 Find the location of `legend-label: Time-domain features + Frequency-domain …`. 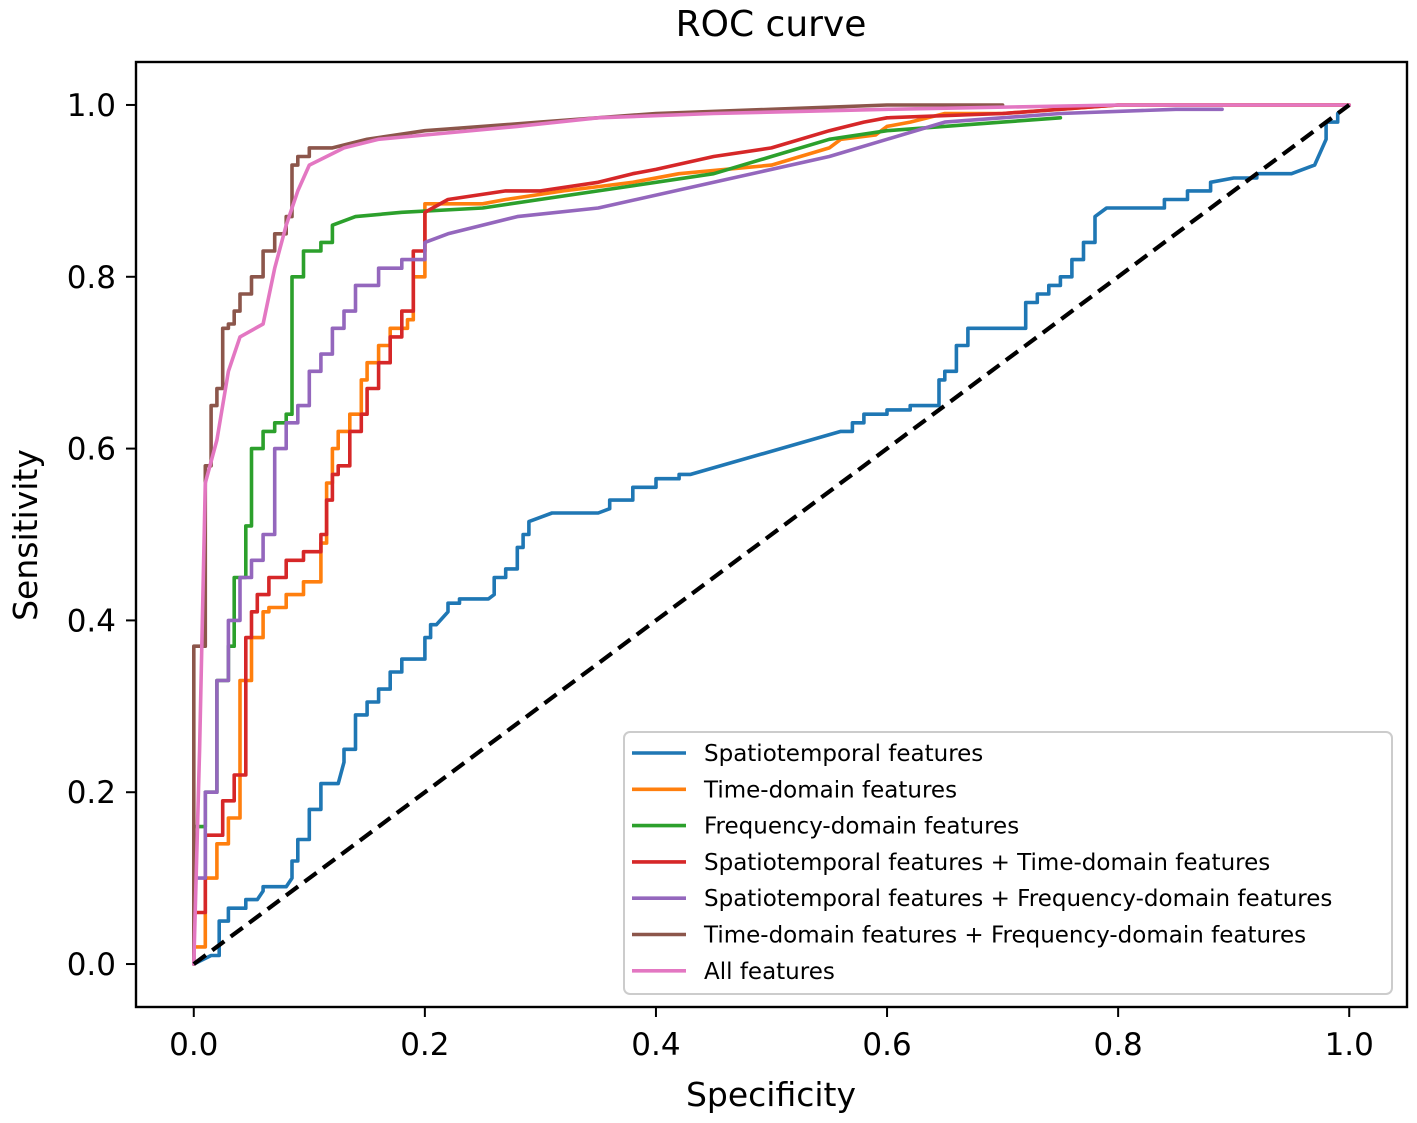

legend-label: Time-domain features + Frequency-domain … is located at coordinates (1004, 936).